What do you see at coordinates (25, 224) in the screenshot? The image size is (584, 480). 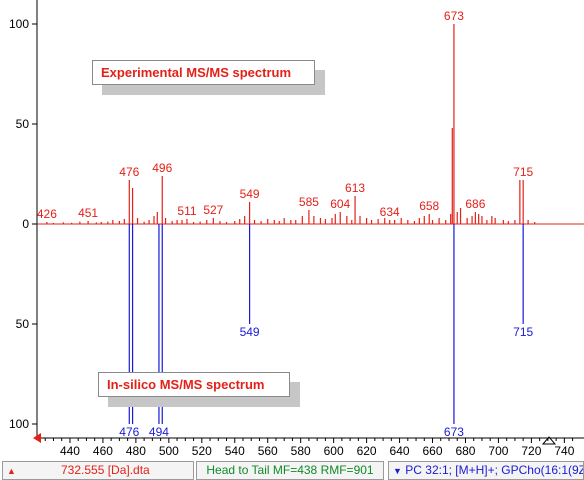 I see `y-tick-label: 0` at bounding box center [25, 224].